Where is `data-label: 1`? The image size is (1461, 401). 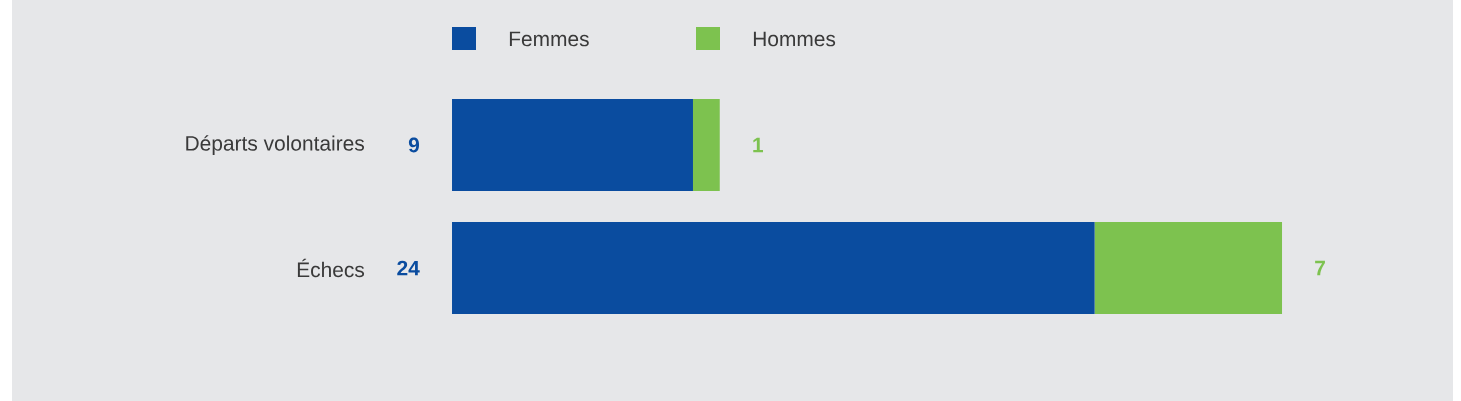 data-label: 1 is located at coordinates (758, 145).